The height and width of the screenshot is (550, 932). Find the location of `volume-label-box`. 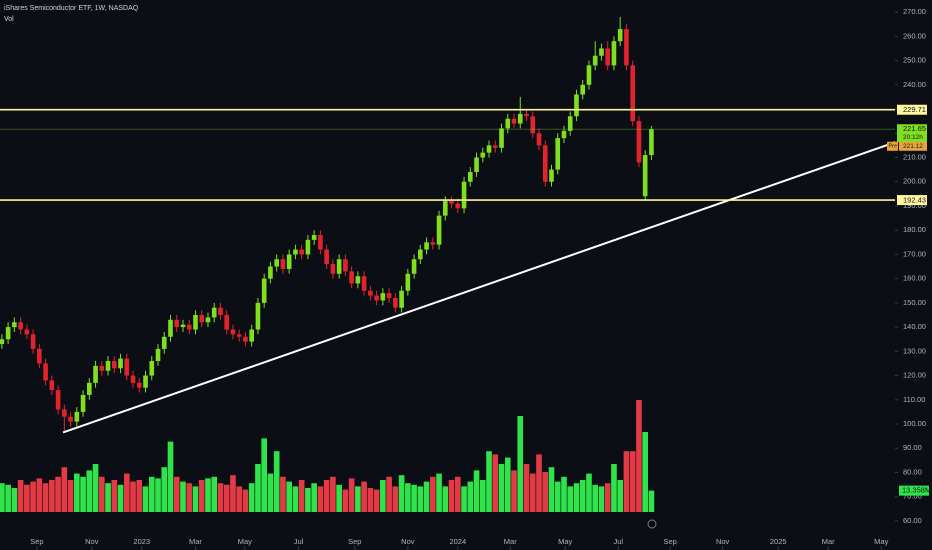

volume-label-box is located at coordinates (914, 490).